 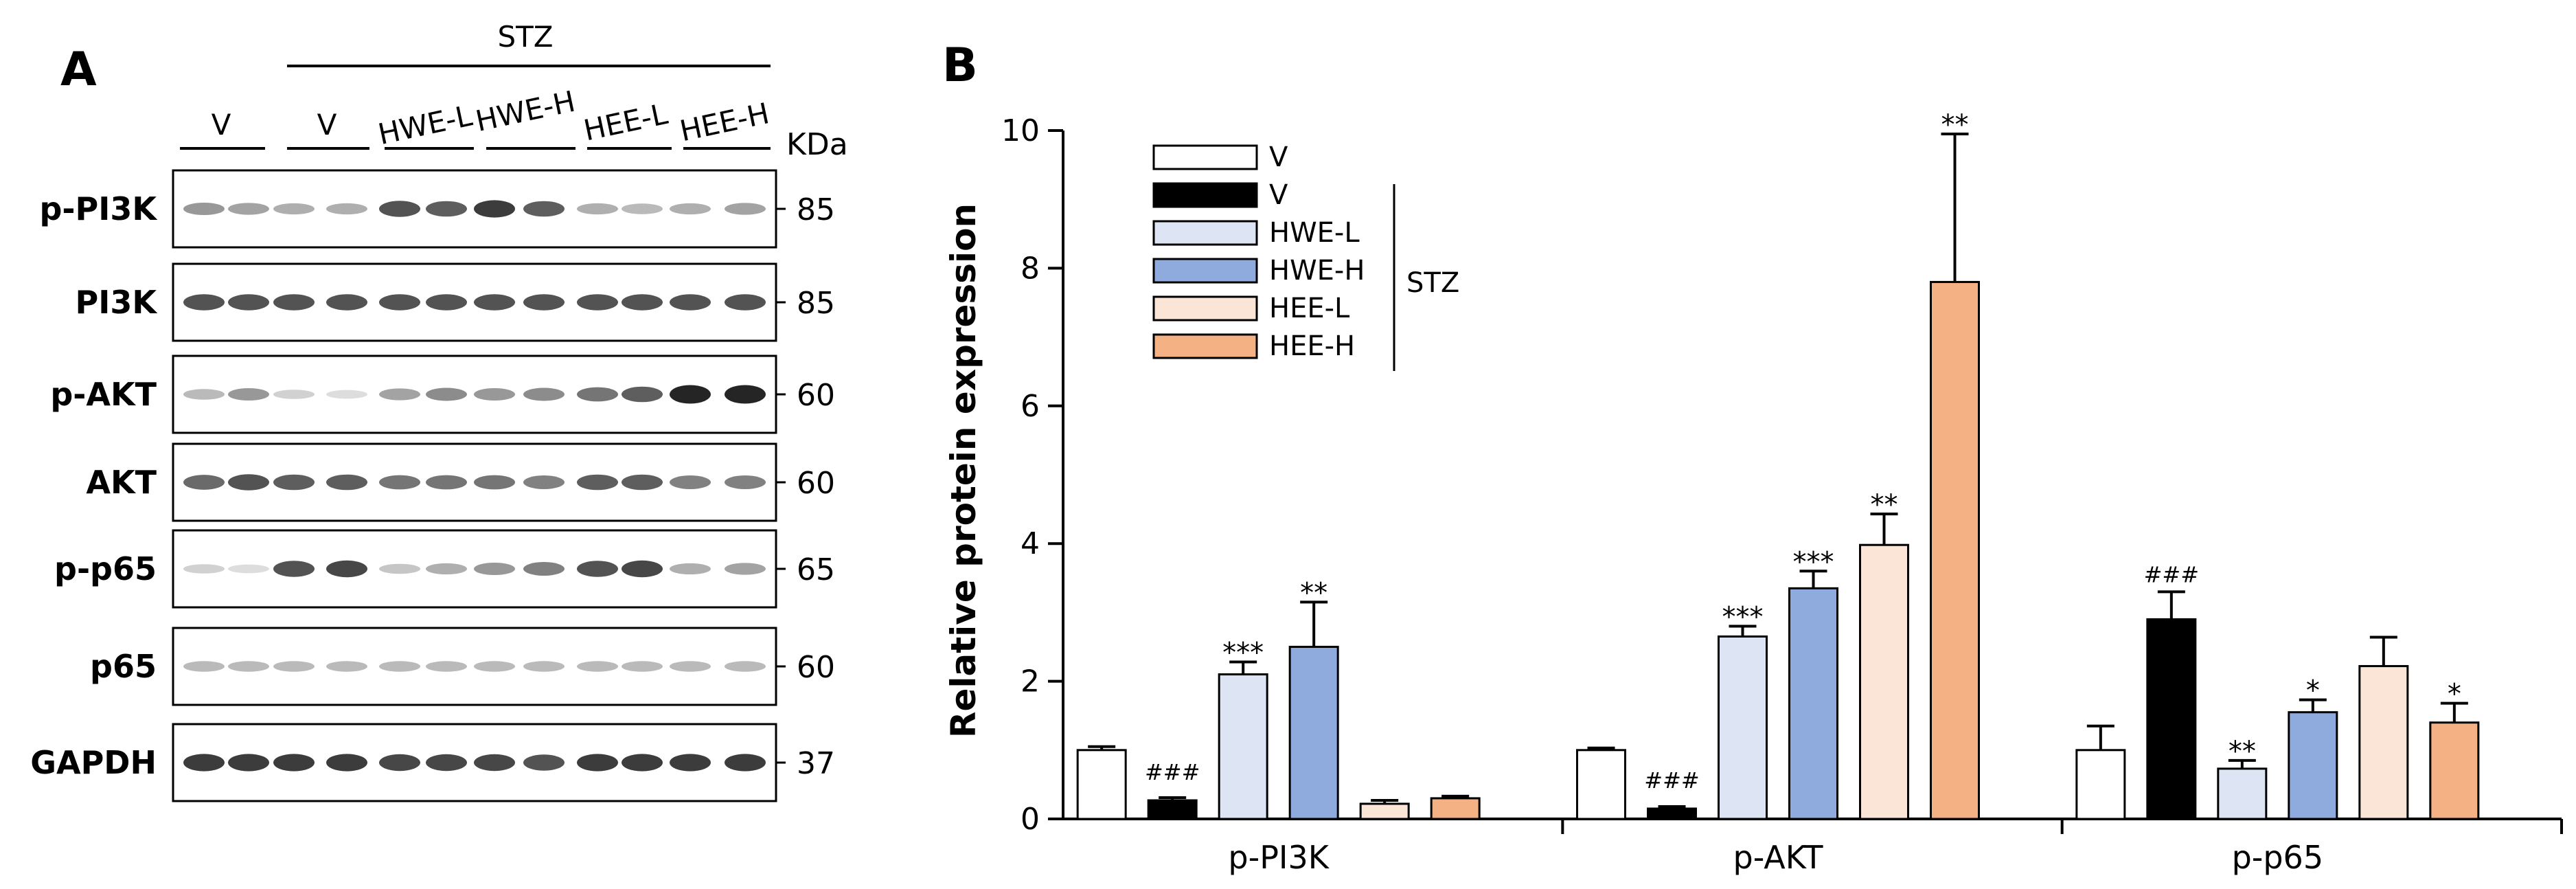 I want to click on lane-label-hee-h: HEE-H, so click(x=725, y=122).